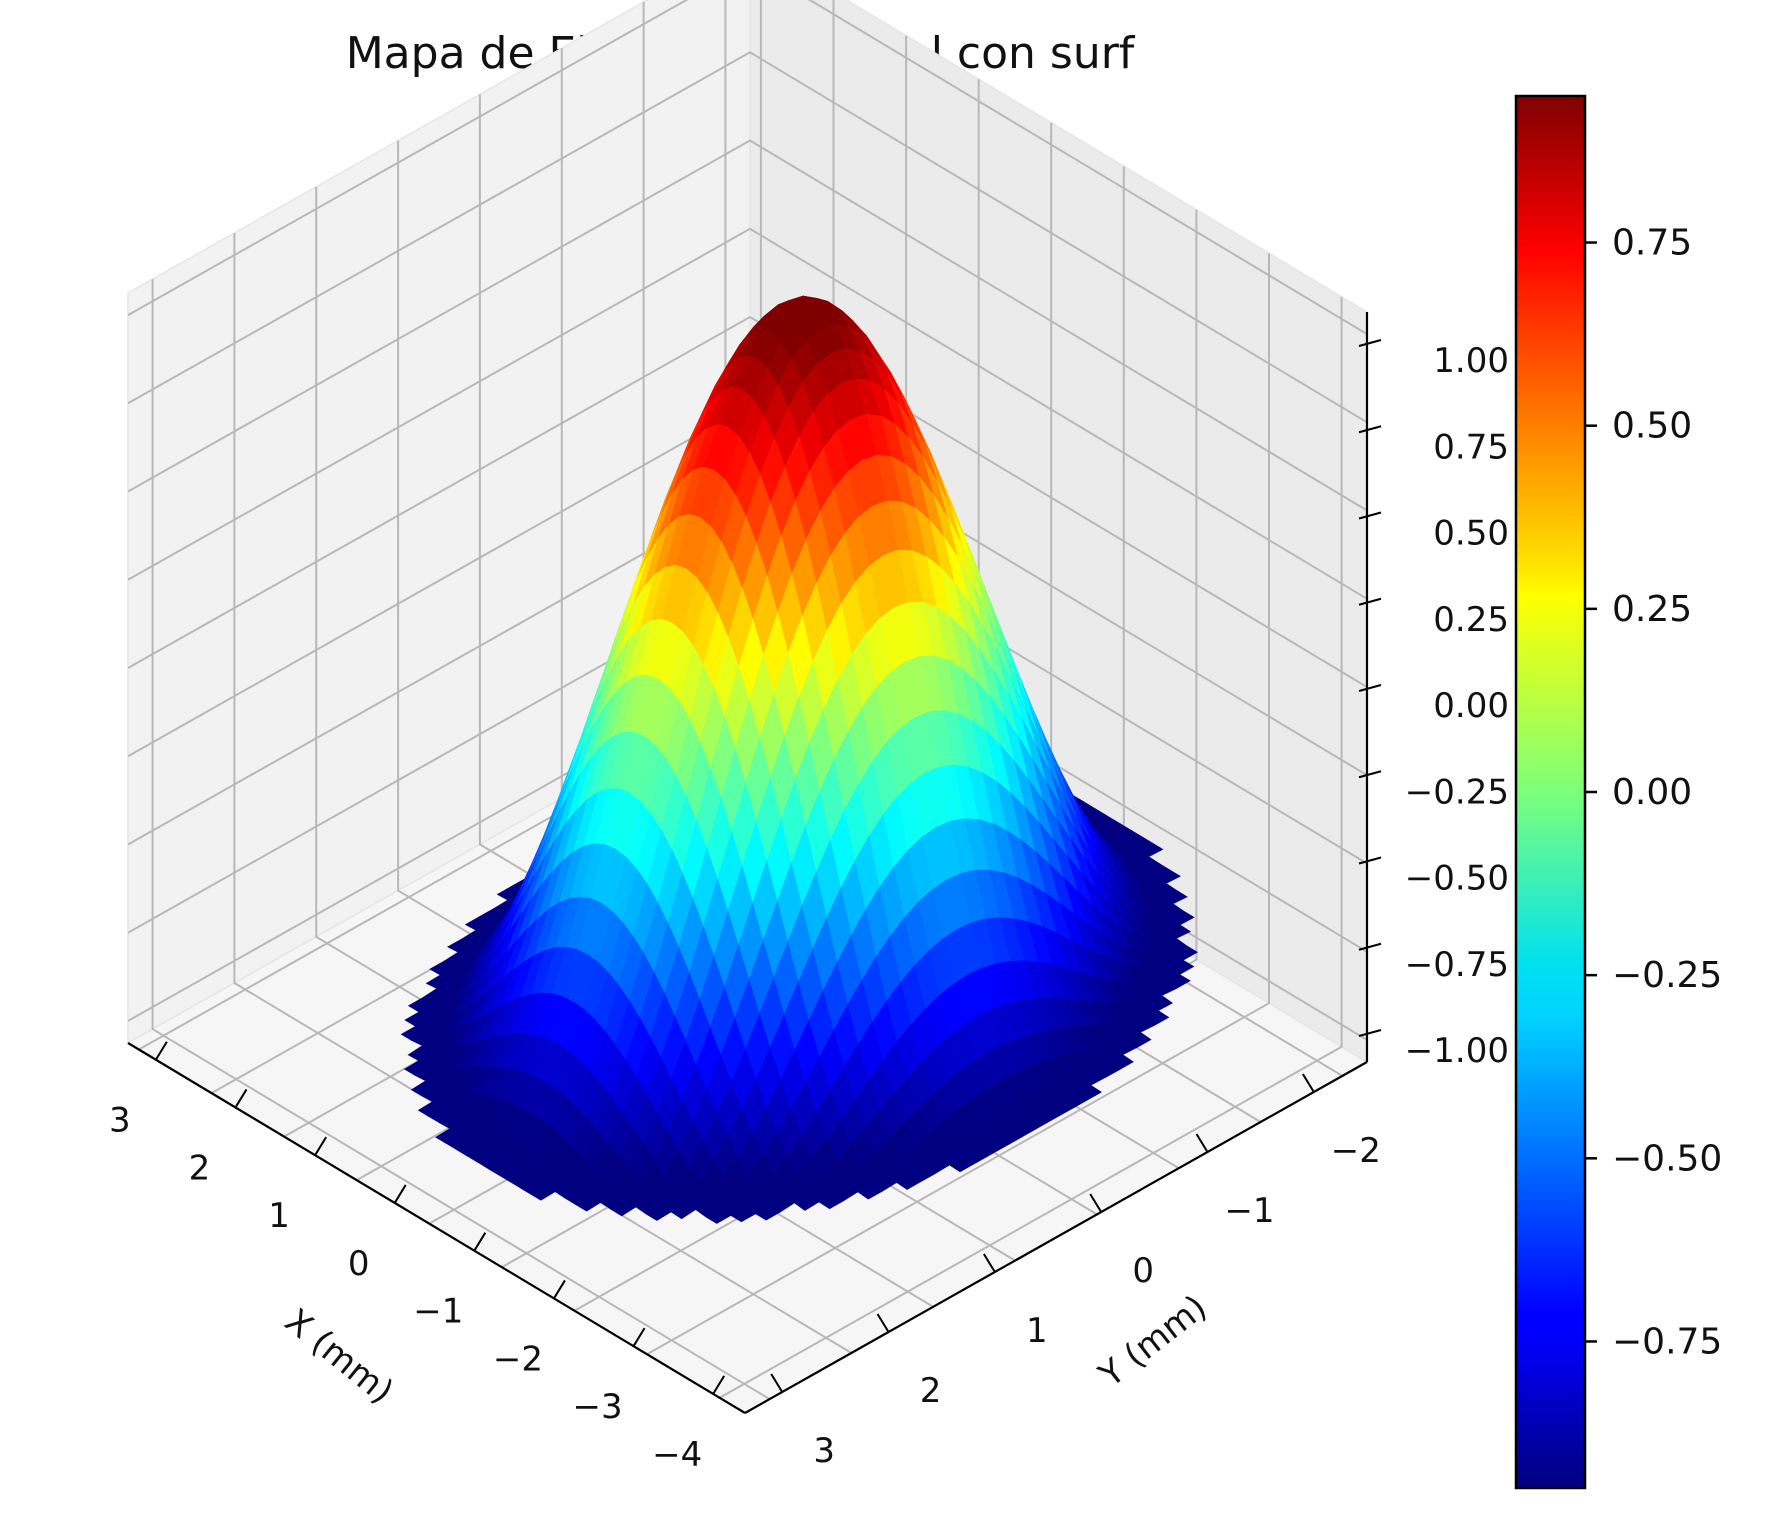 This screenshot has height=1516, width=1765. I want to click on z-tick-label: 1.00, so click(1471, 361).